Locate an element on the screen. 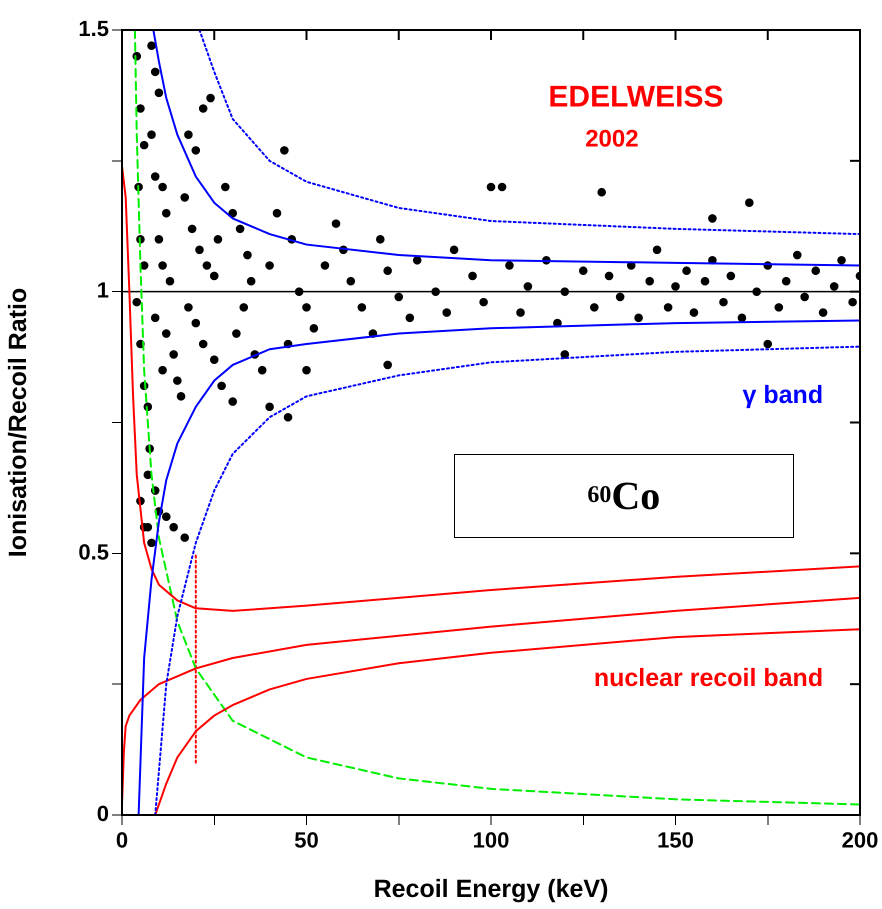 This screenshot has width=882, height=909. y-tick-label: 0 is located at coordinates (102, 813).